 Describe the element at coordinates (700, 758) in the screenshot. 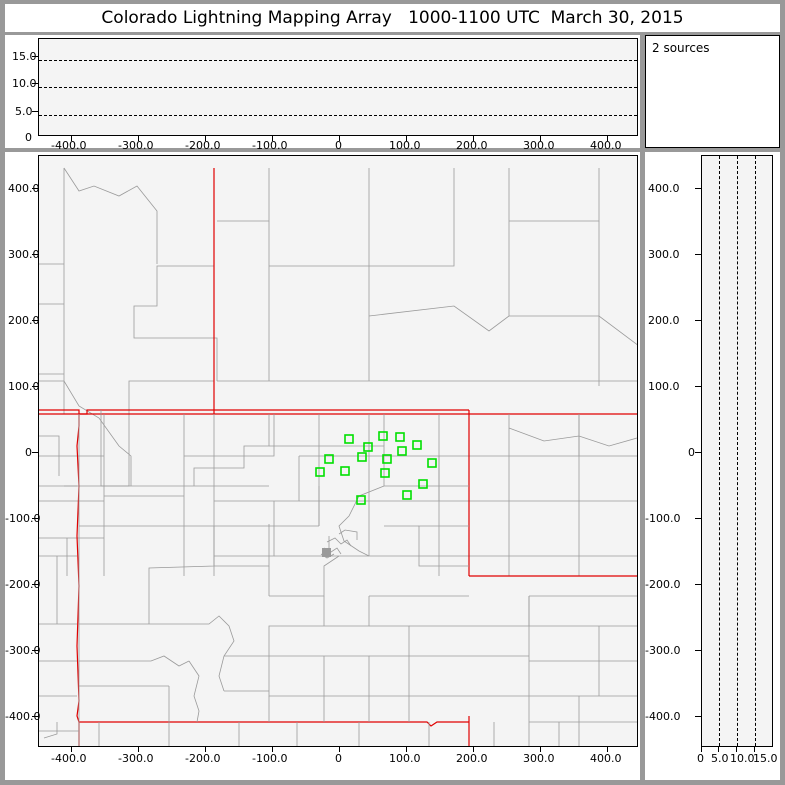

I see `hist-tick-x-0: 0` at that location.